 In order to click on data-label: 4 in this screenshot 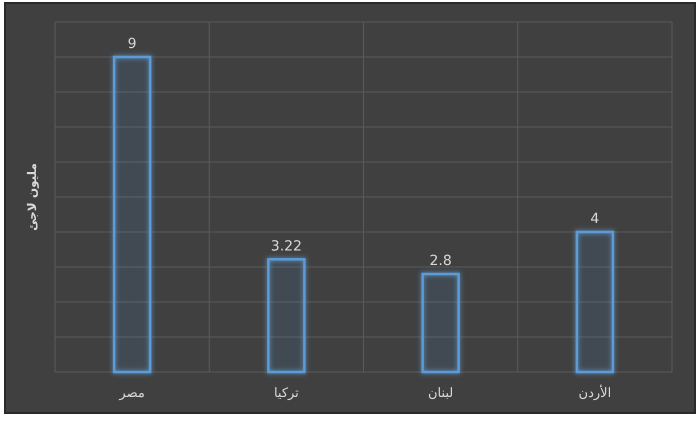, I will do `click(595, 219)`.